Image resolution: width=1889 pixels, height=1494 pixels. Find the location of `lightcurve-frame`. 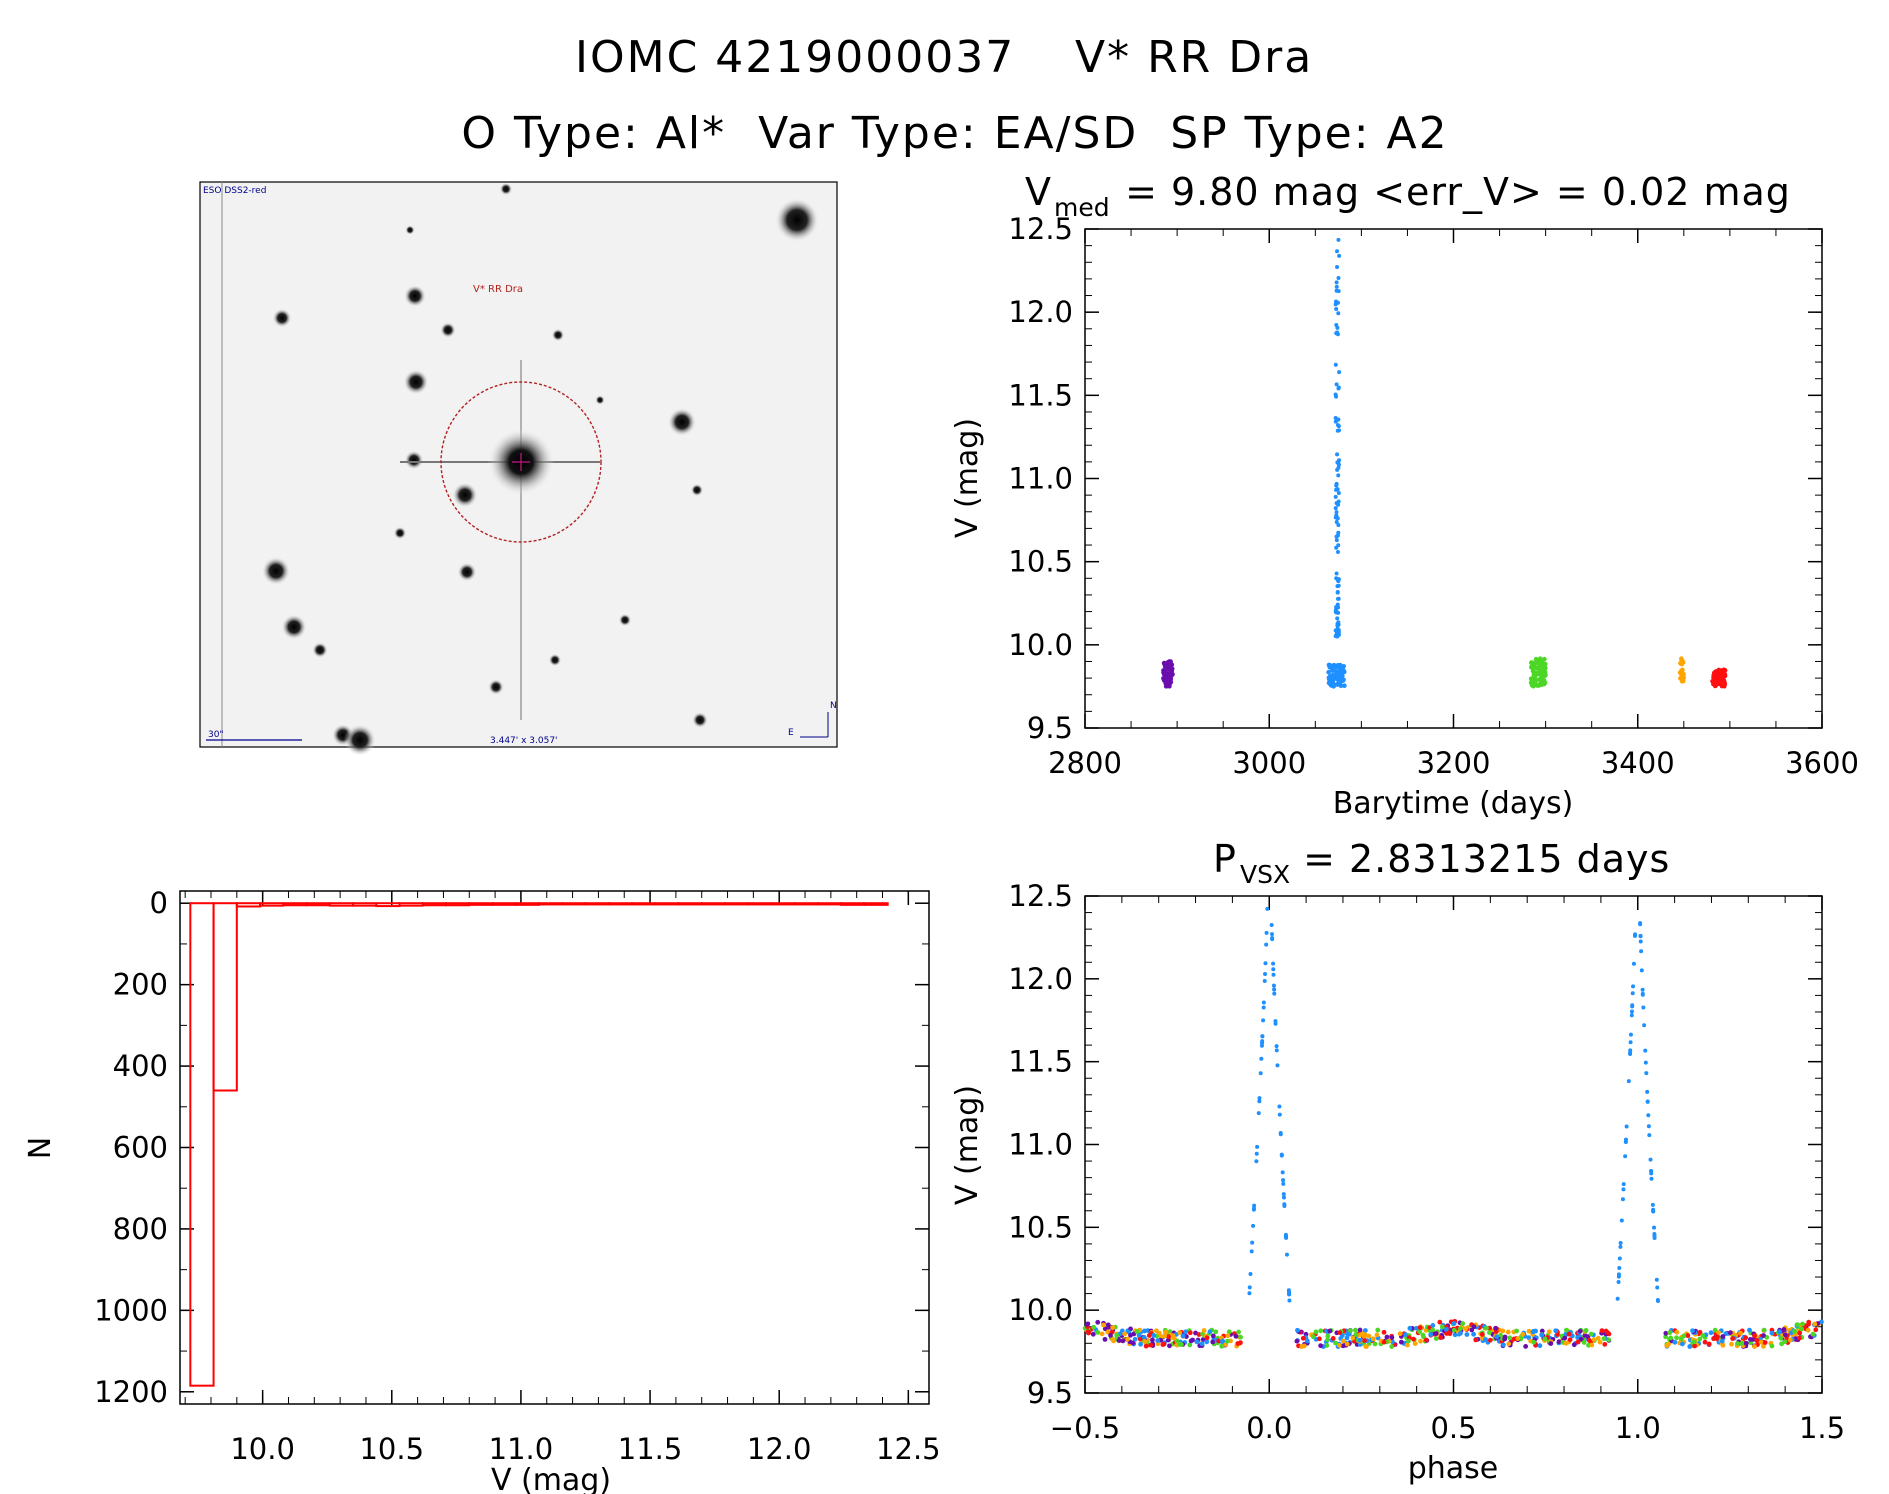

lightcurve-frame is located at coordinates (1453, 478).